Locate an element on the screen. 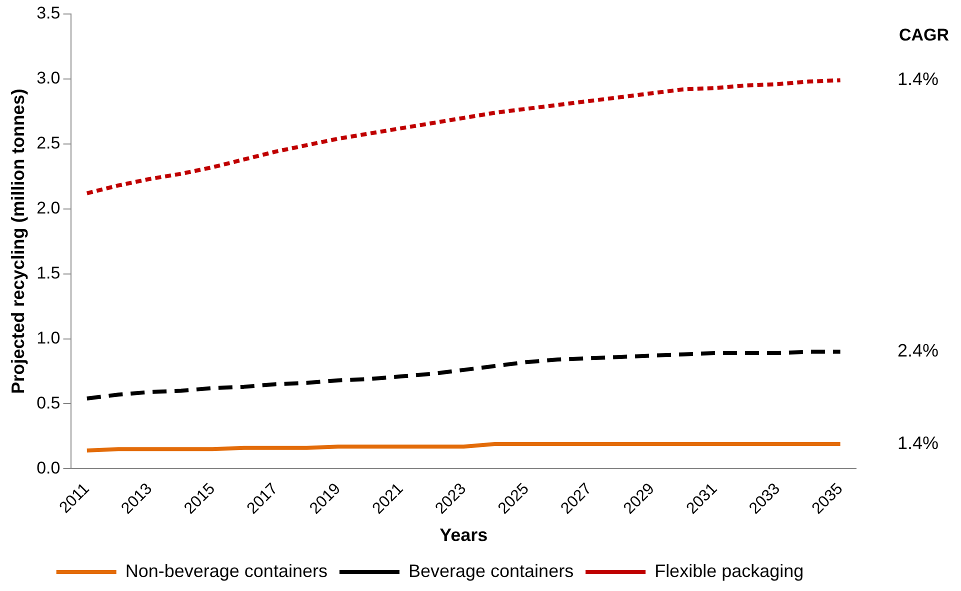 This screenshot has height=591, width=961. legend-label: Beverage containers is located at coordinates (491, 570).